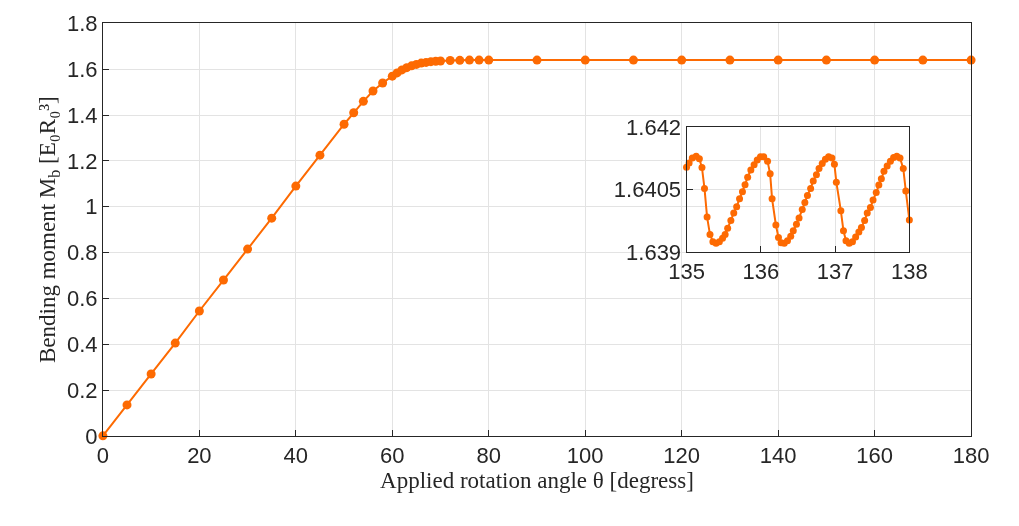 The width and height of the screenshot is (1019, 526). What do you see at coordinates (874, 456) in the screenshot?
I see `x-tick-label: 160` at bounding box center [874, 456].